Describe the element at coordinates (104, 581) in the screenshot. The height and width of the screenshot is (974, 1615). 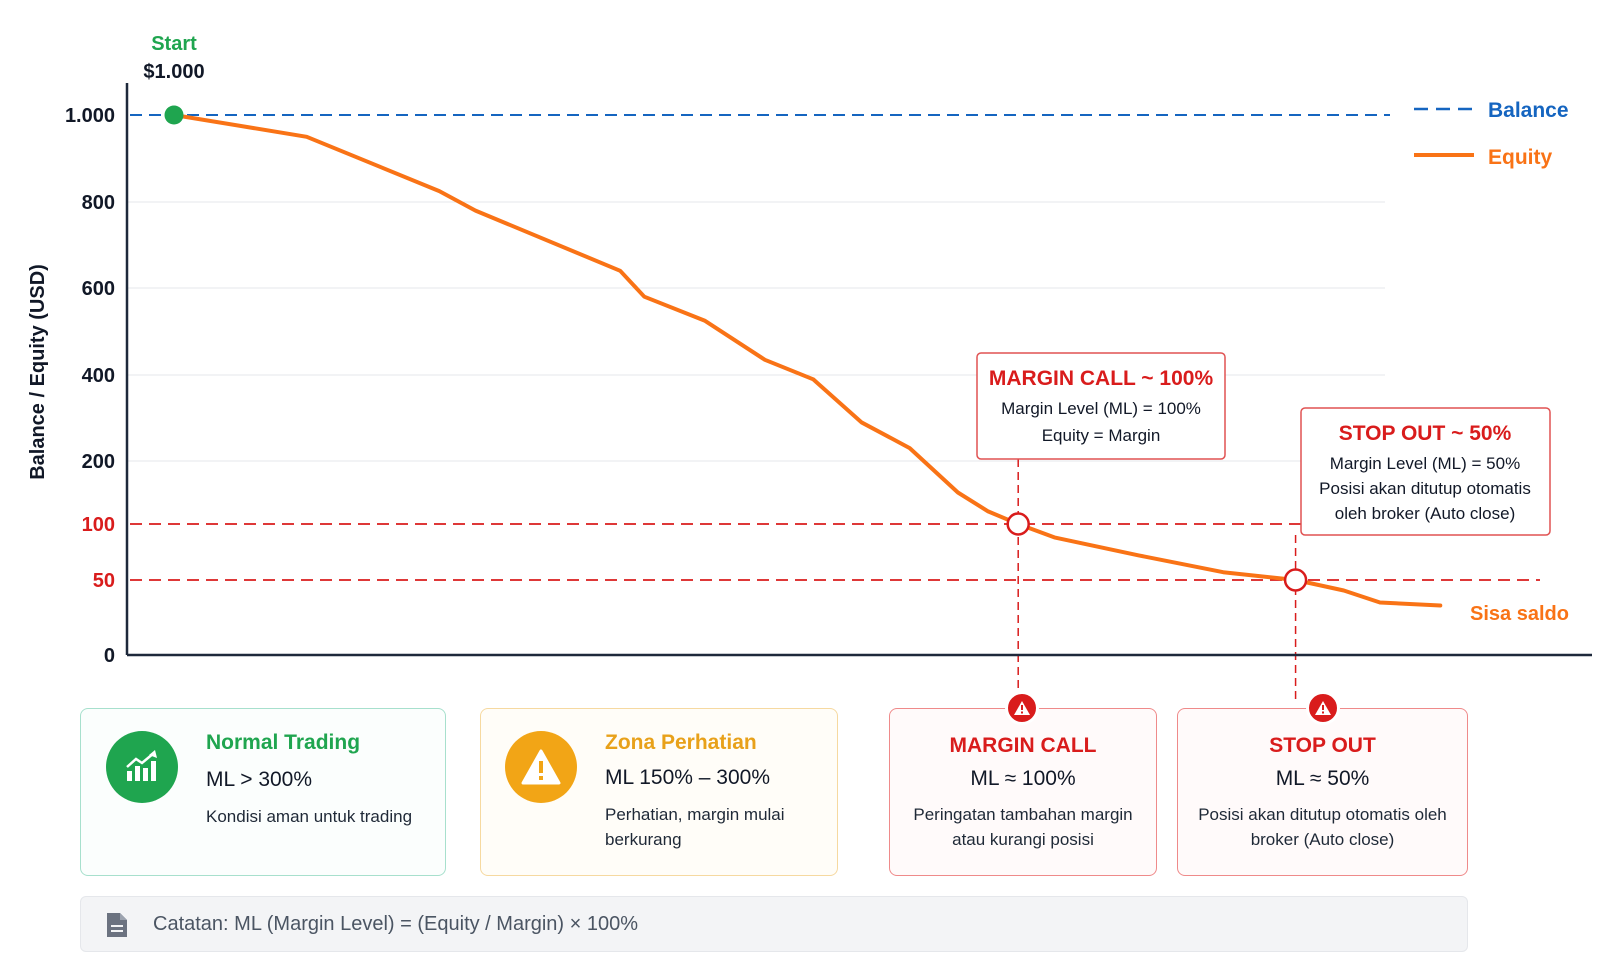
I see `y-tick-label: 50` at that location.